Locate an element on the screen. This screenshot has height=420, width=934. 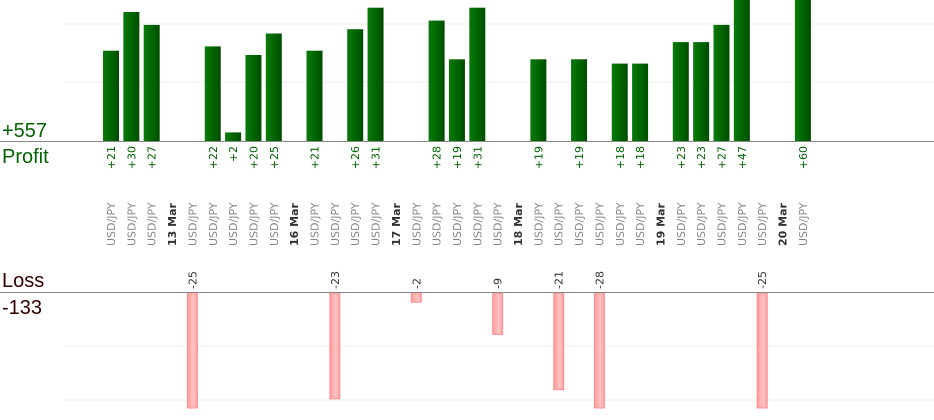
profit-value-label: +2 is located at coordinates (233, 154).